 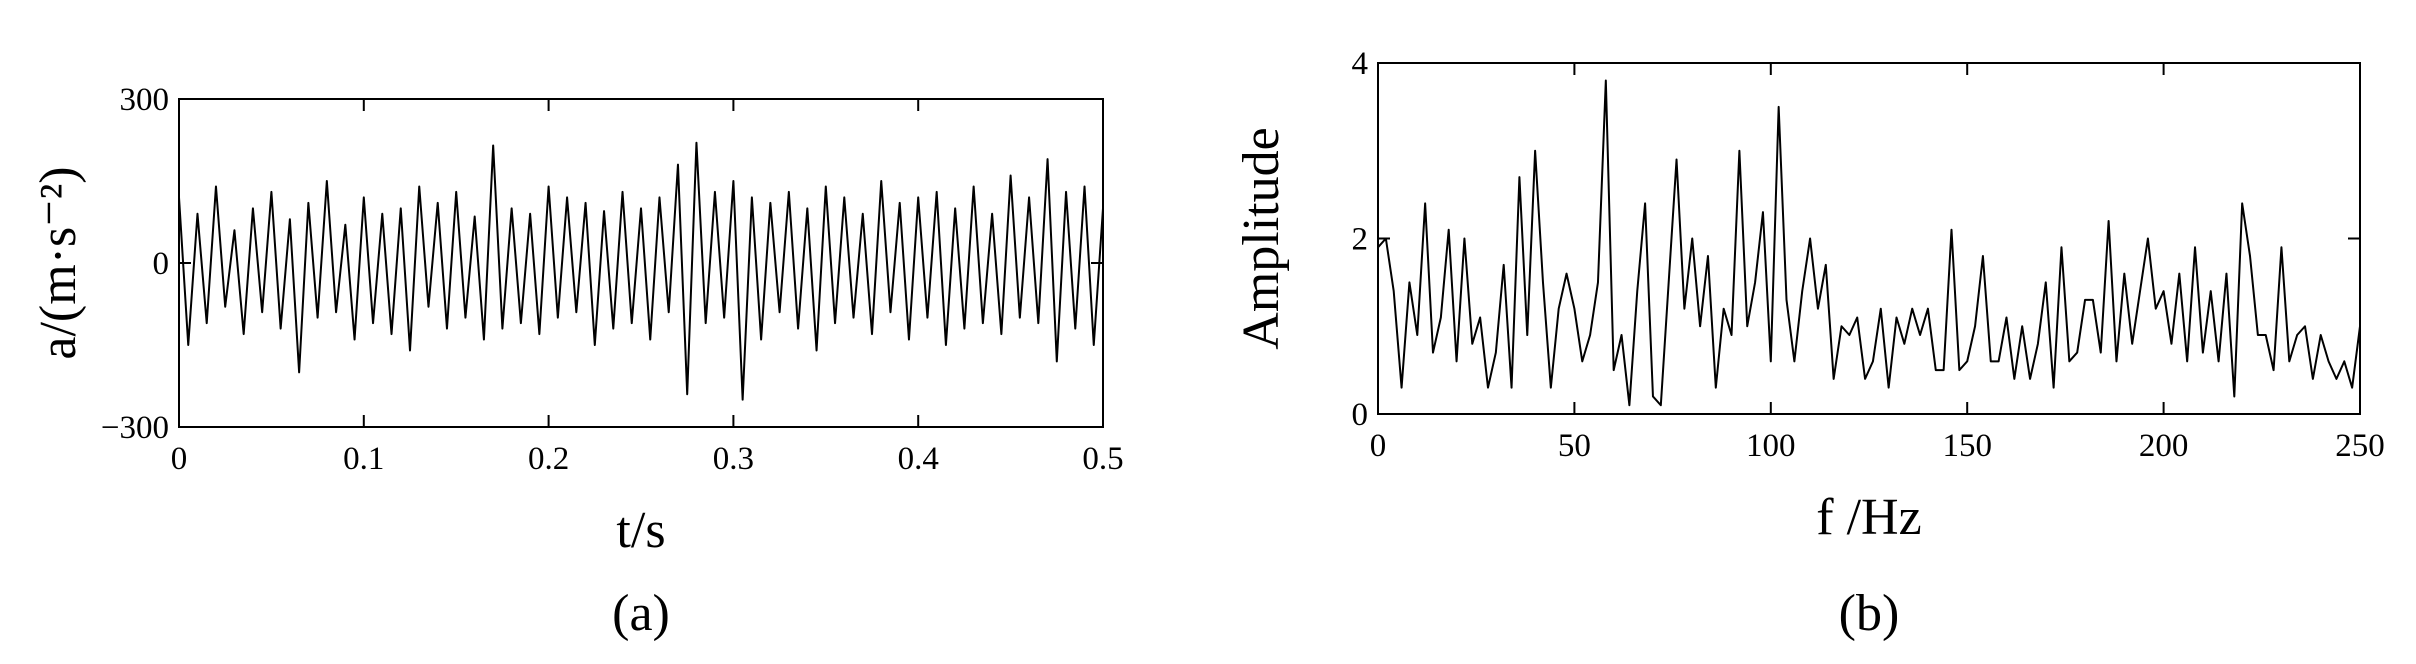 I want to click on y-axis-label: Amplitude, so click(x=1261, y=238).